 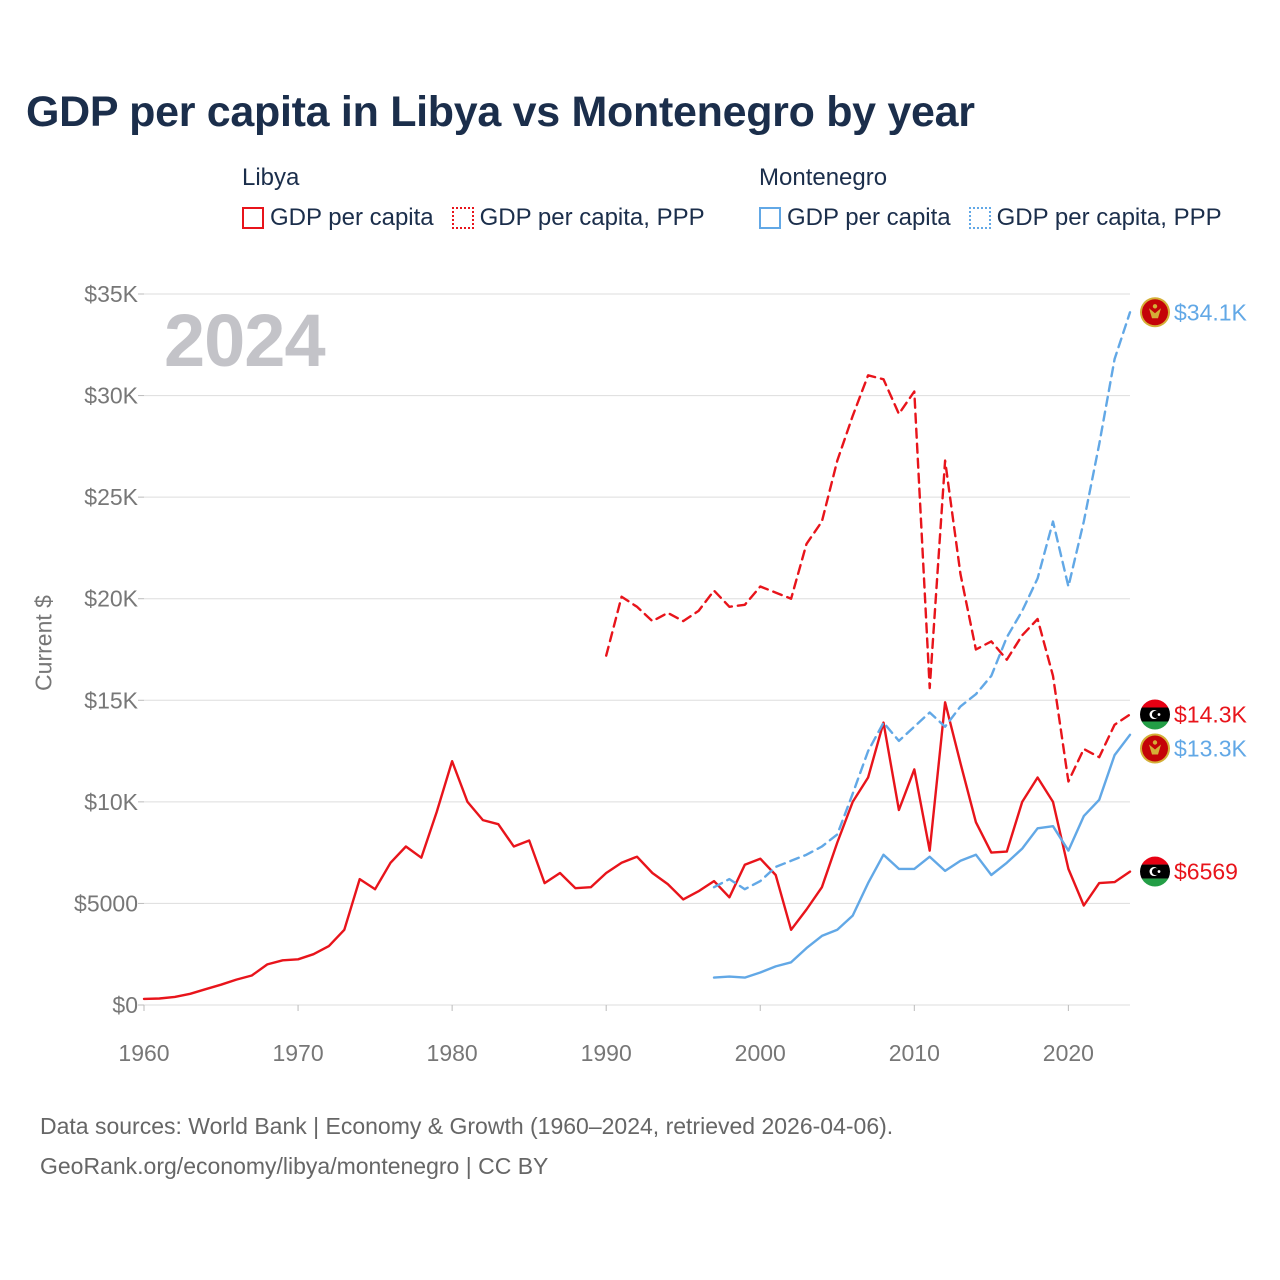 I want to click on end-value-label: $13.3K, so click(x=1211, y=749).